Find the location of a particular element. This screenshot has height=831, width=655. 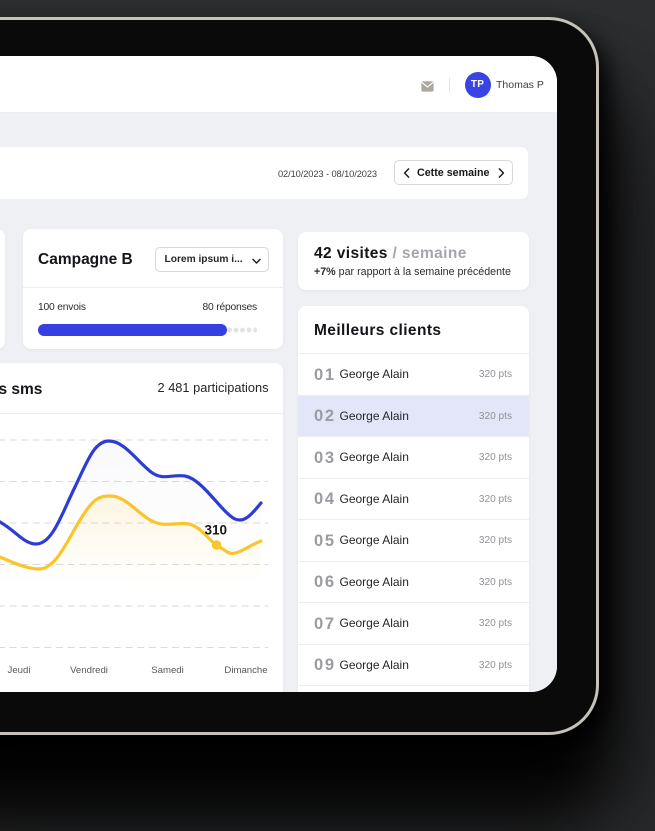

svg-text: 310 is located at coordinates (216, 530).